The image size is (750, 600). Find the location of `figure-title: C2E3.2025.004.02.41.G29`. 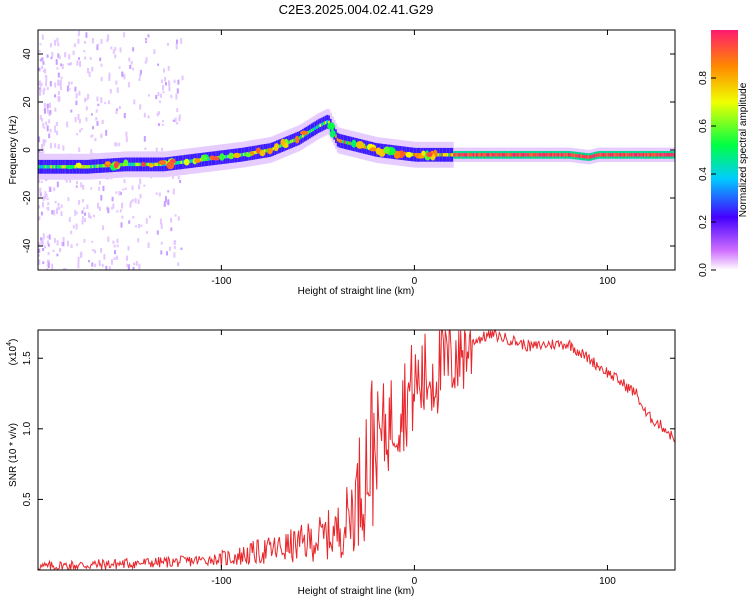

figure-title: C2E3.2025.004.02.41.G29 is located at coordinates (356, 9).